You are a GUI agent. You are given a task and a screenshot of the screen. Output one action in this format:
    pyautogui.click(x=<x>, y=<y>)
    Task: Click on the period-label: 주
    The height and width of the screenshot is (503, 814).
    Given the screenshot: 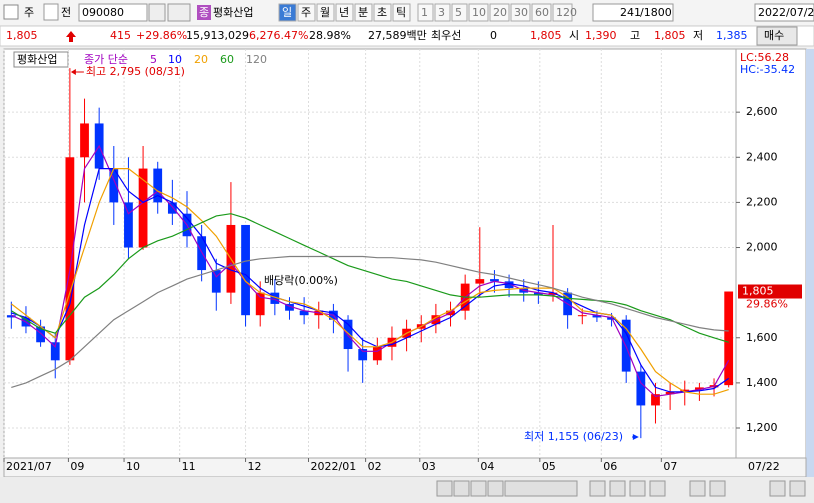 What is the action you would take?
    pyautogui.click(x=306, y=12)
    